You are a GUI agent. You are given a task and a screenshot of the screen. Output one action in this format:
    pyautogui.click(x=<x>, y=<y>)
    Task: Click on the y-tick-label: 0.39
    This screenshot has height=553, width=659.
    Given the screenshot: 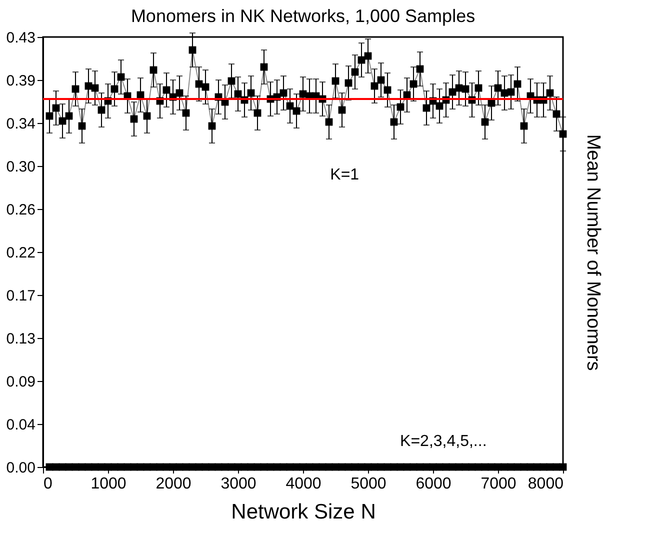 What is the action you would take?
    pyautogui.click(x=21, y=81)
    